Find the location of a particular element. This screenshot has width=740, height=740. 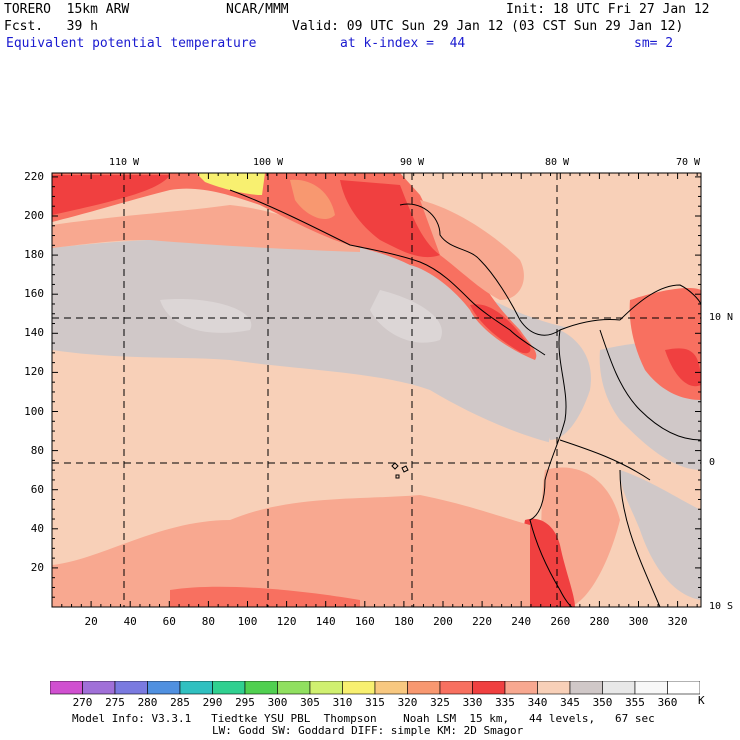

colorbar-label: 310 is located at coordinates (342, 702).